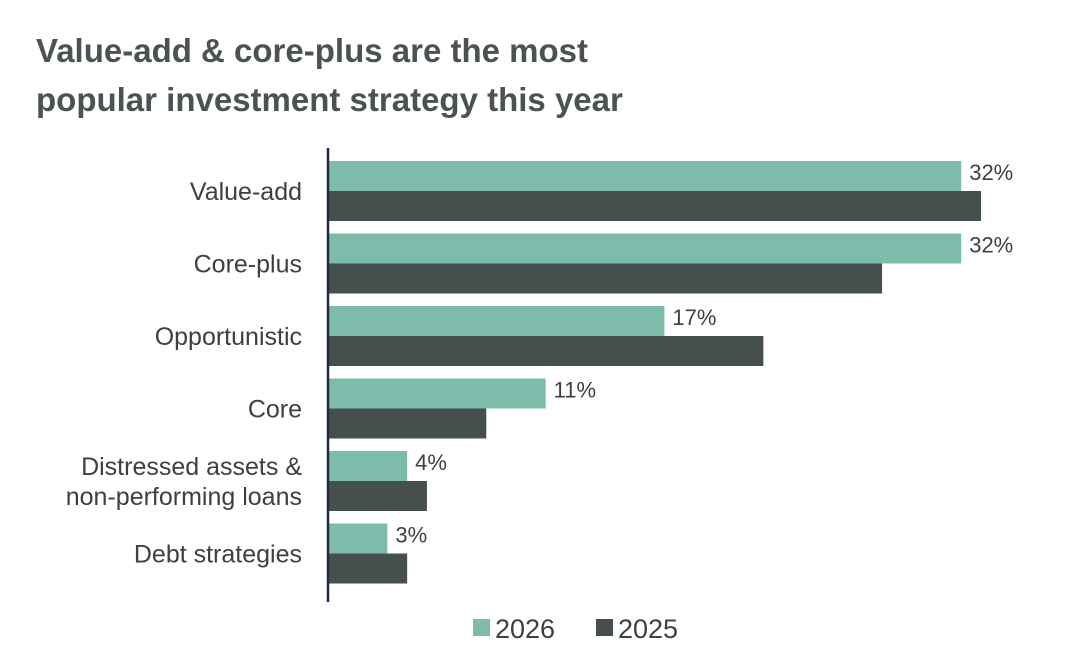  I want to click on category-label-5: Debt strategies, so click(218, 555).